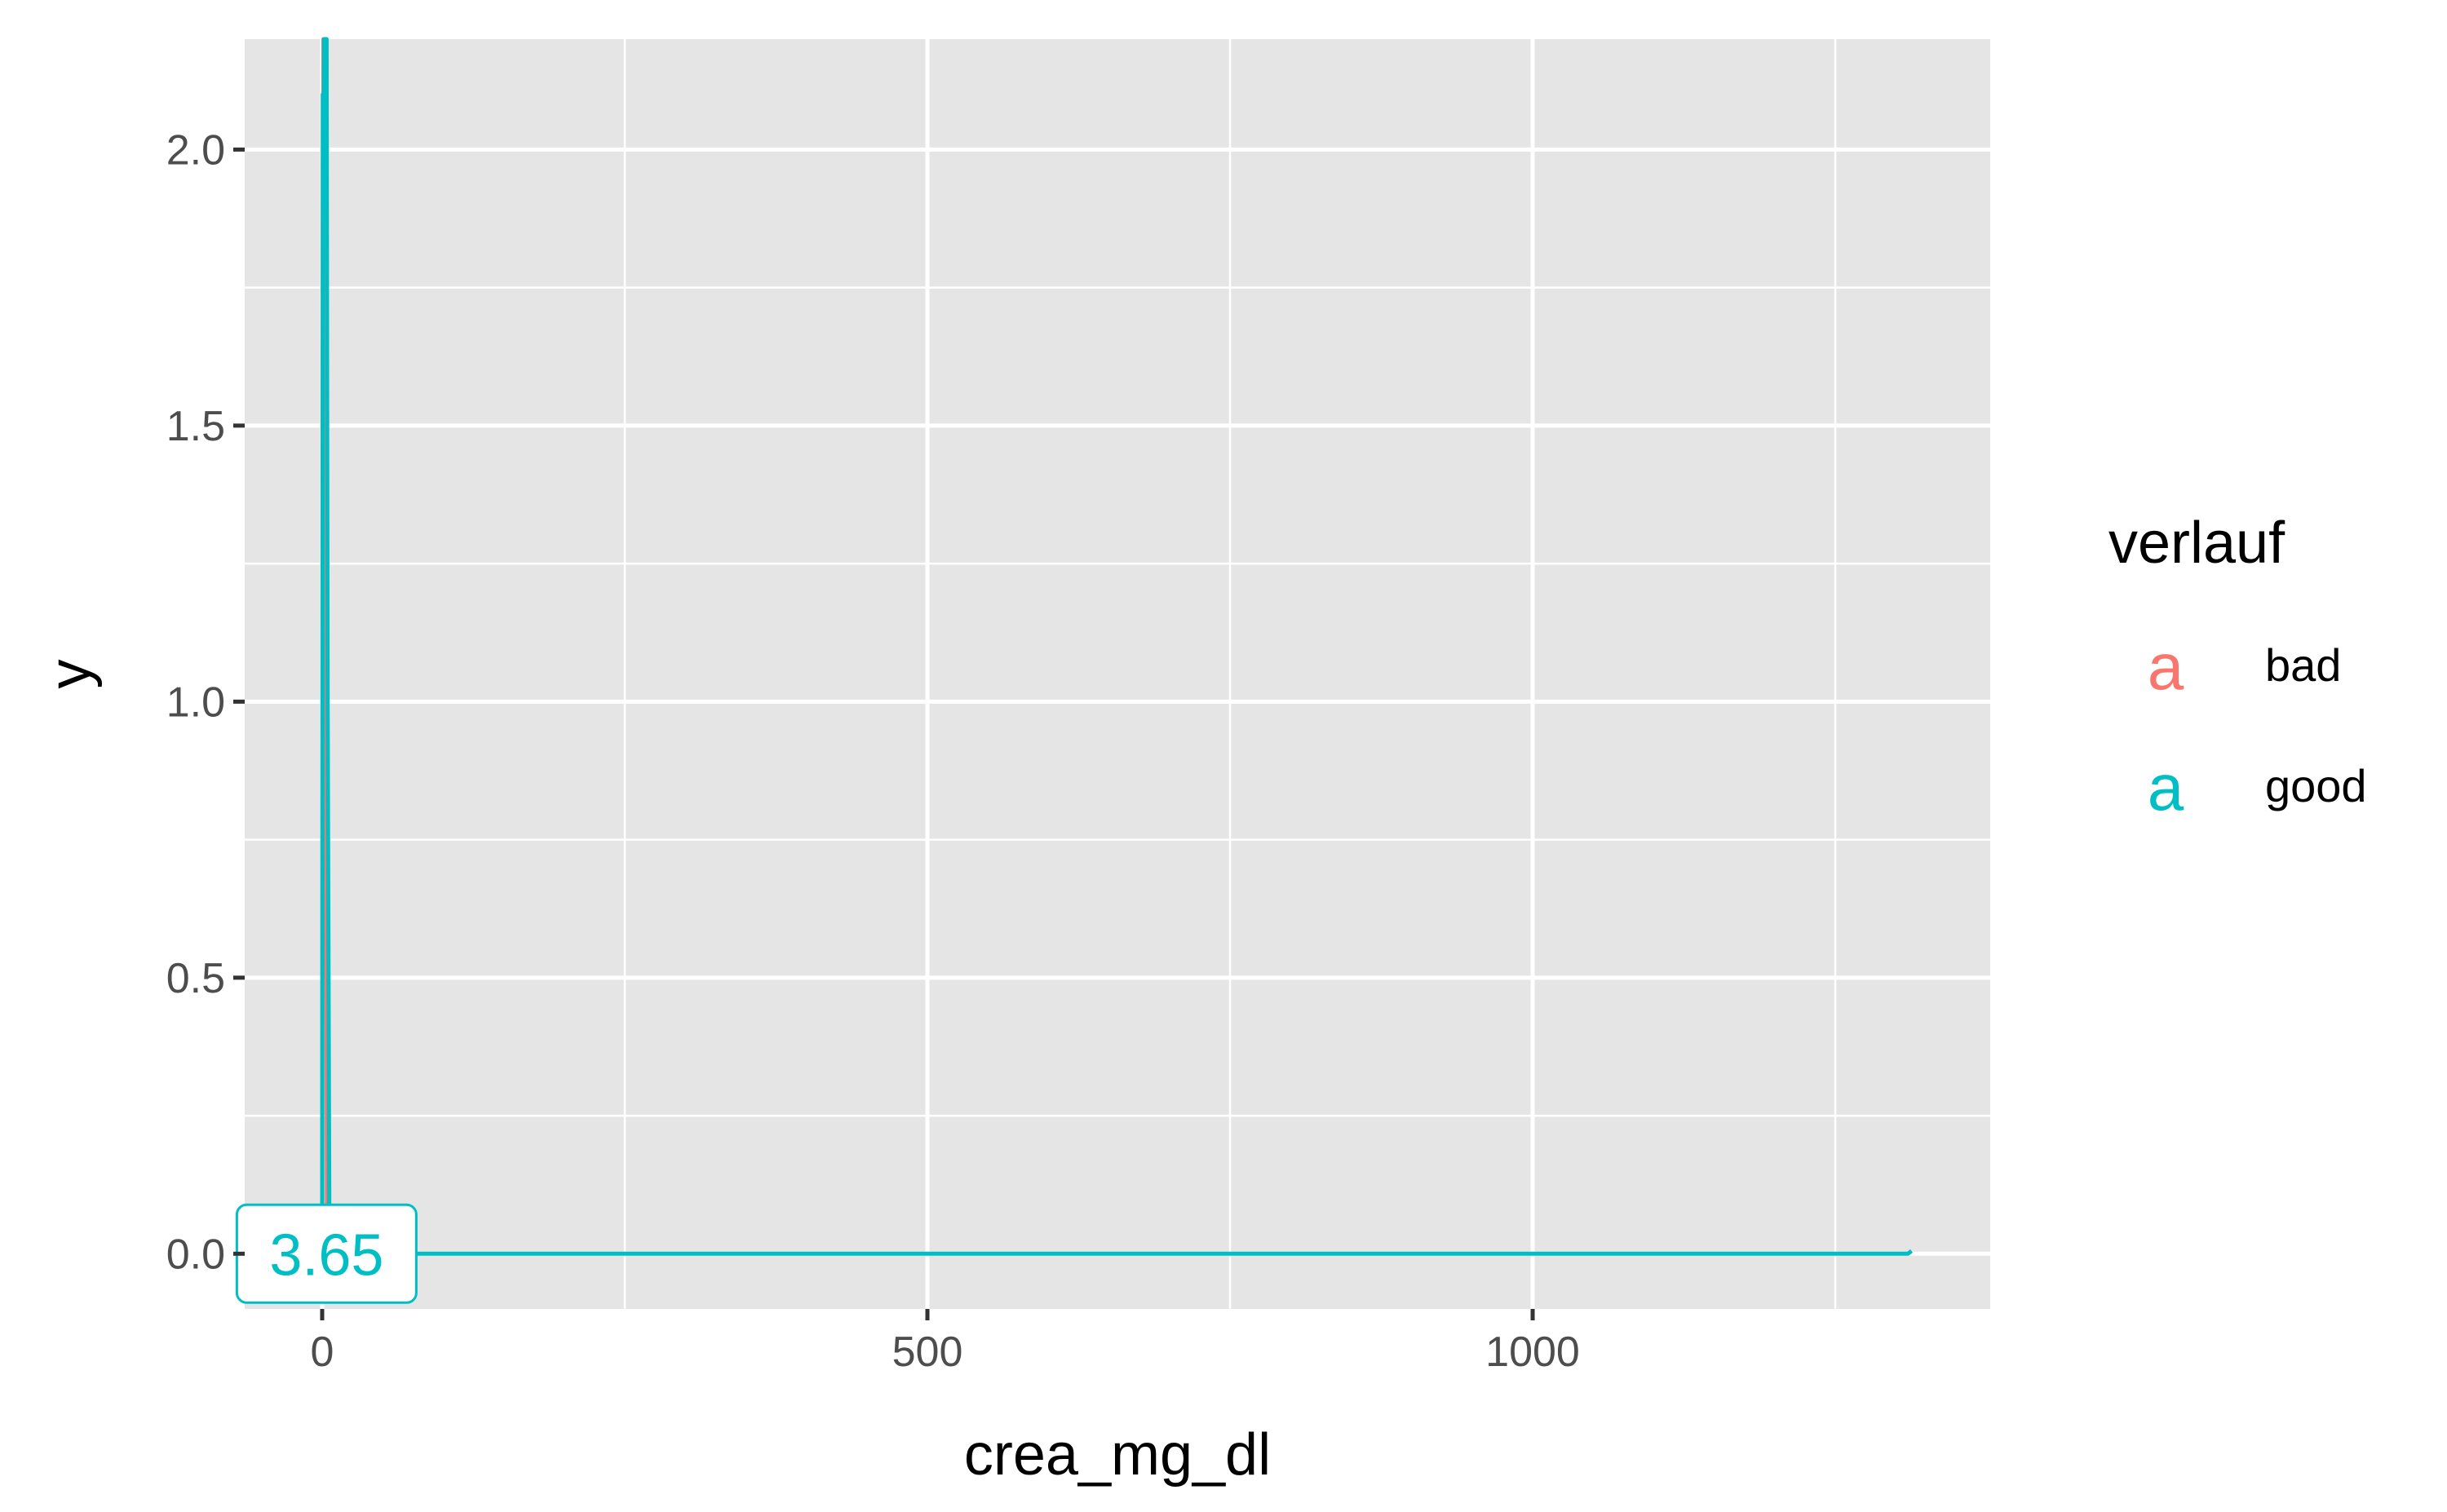  I want to click on y-tick-label: 0.5, so click(195, 978).